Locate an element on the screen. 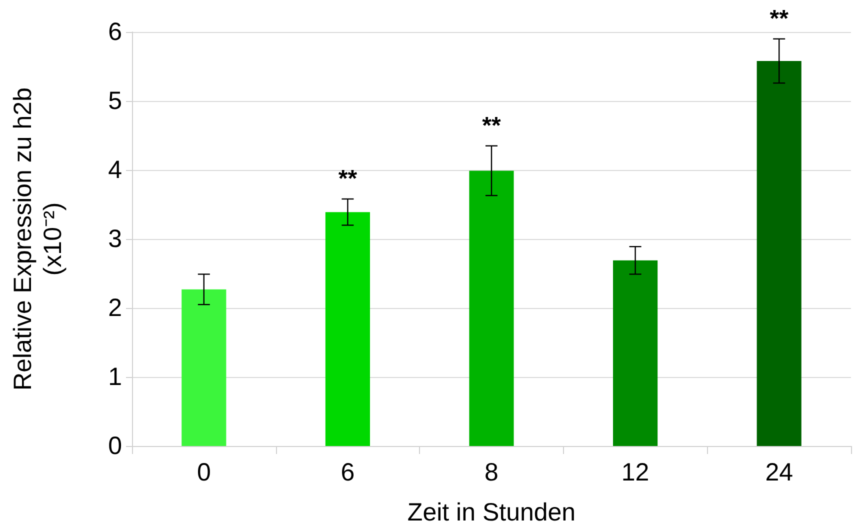  x-tick-label: 8 is located at coordinates (491, 472).